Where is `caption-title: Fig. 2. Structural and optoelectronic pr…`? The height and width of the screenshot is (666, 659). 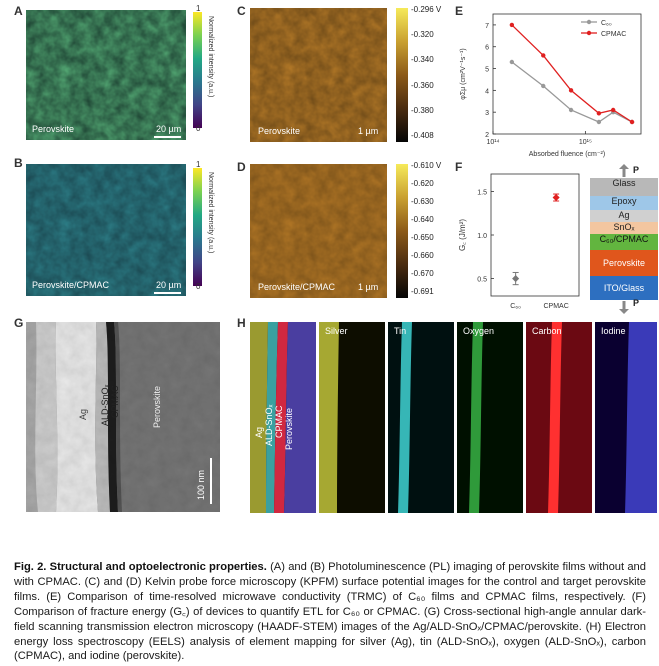
caption-title: Fig. 2. Structural and optoelectronic pr… is located at coordinates (140, 567).